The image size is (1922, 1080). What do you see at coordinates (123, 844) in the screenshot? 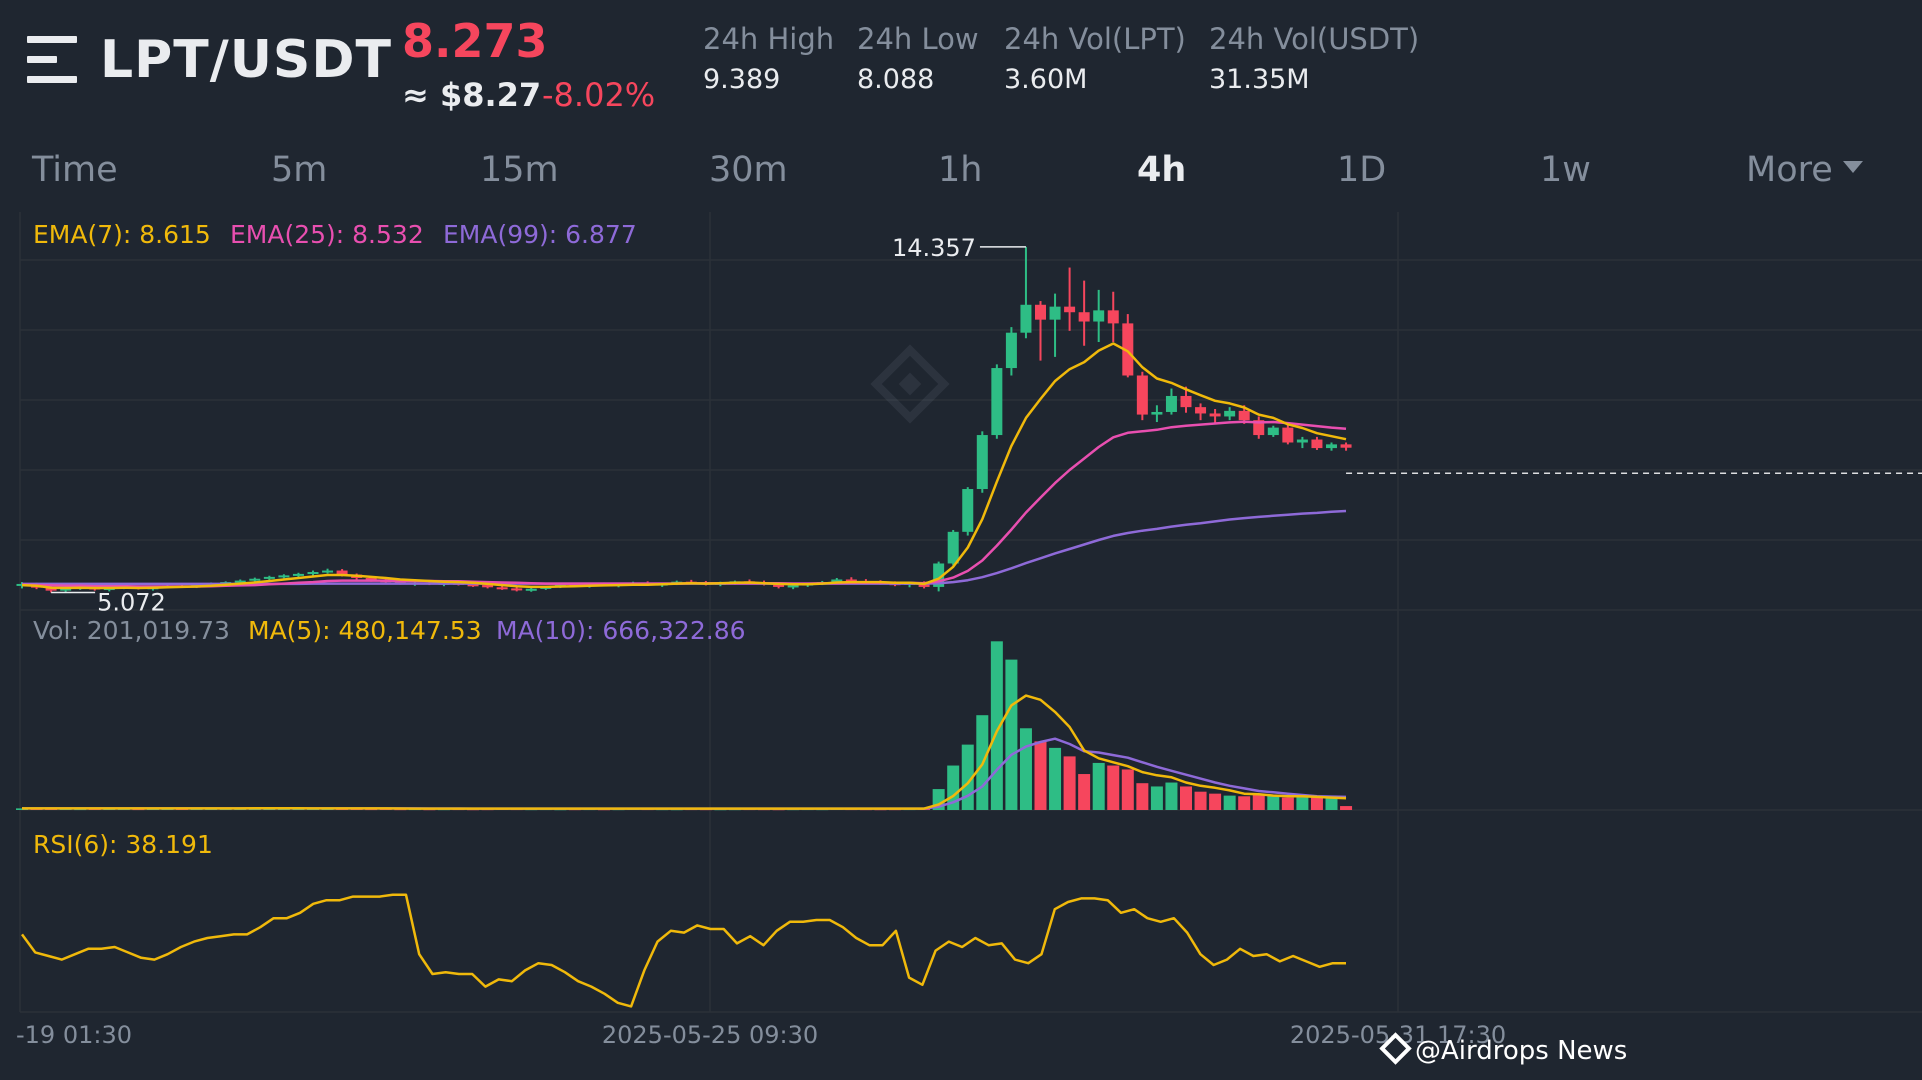
I see `legend-rsi: RSI(6): 38.191` at bounding box center [123, 844].